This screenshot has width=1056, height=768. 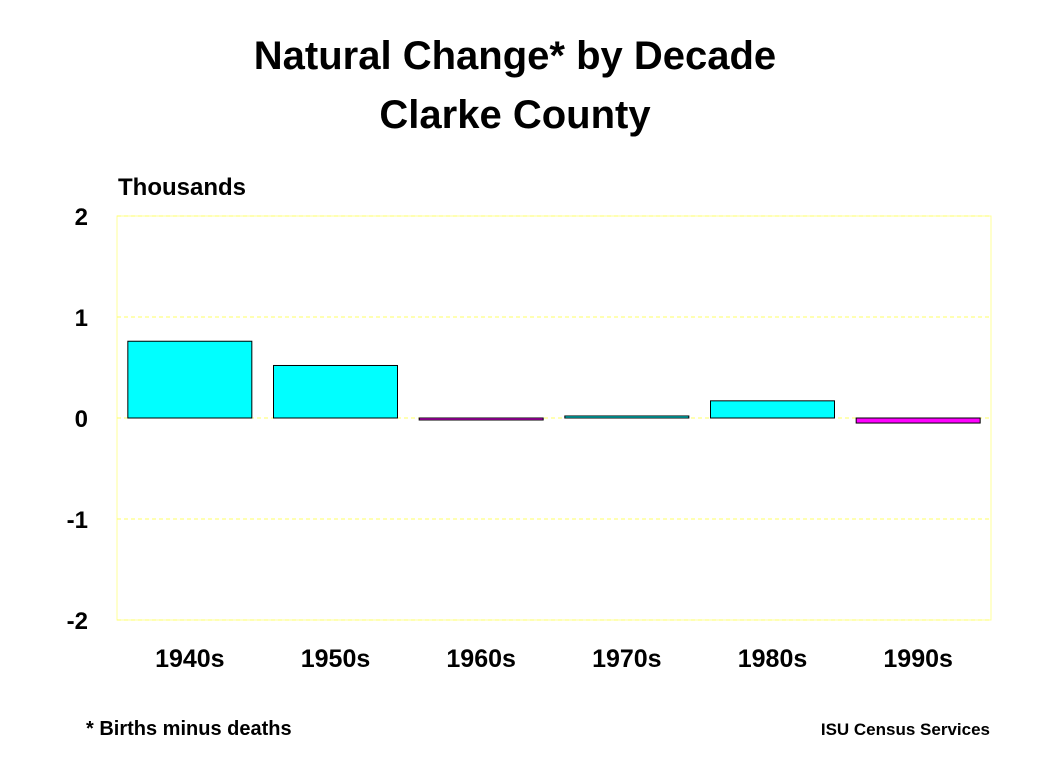 I want to click on x-tick-label: 1960s, so click(x=481, y=659).